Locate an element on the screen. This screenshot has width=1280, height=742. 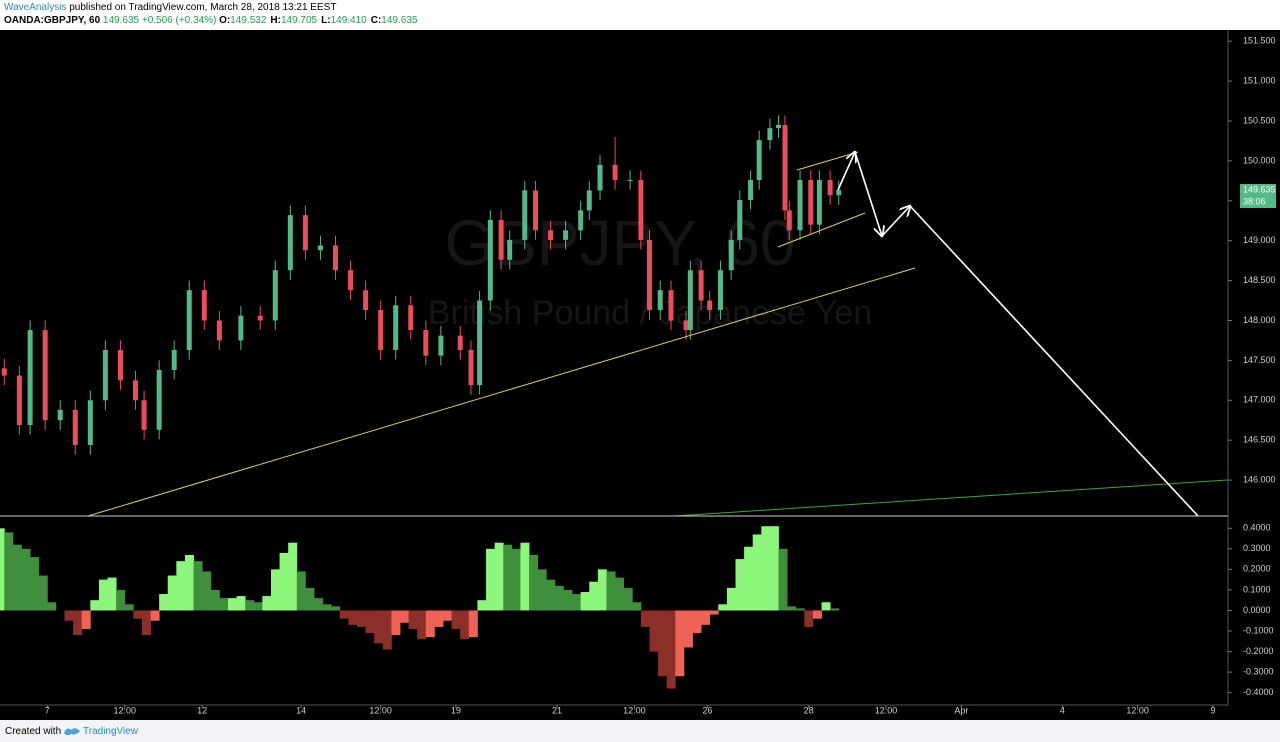
created-with: Created with is located at coordinates (33, 731).